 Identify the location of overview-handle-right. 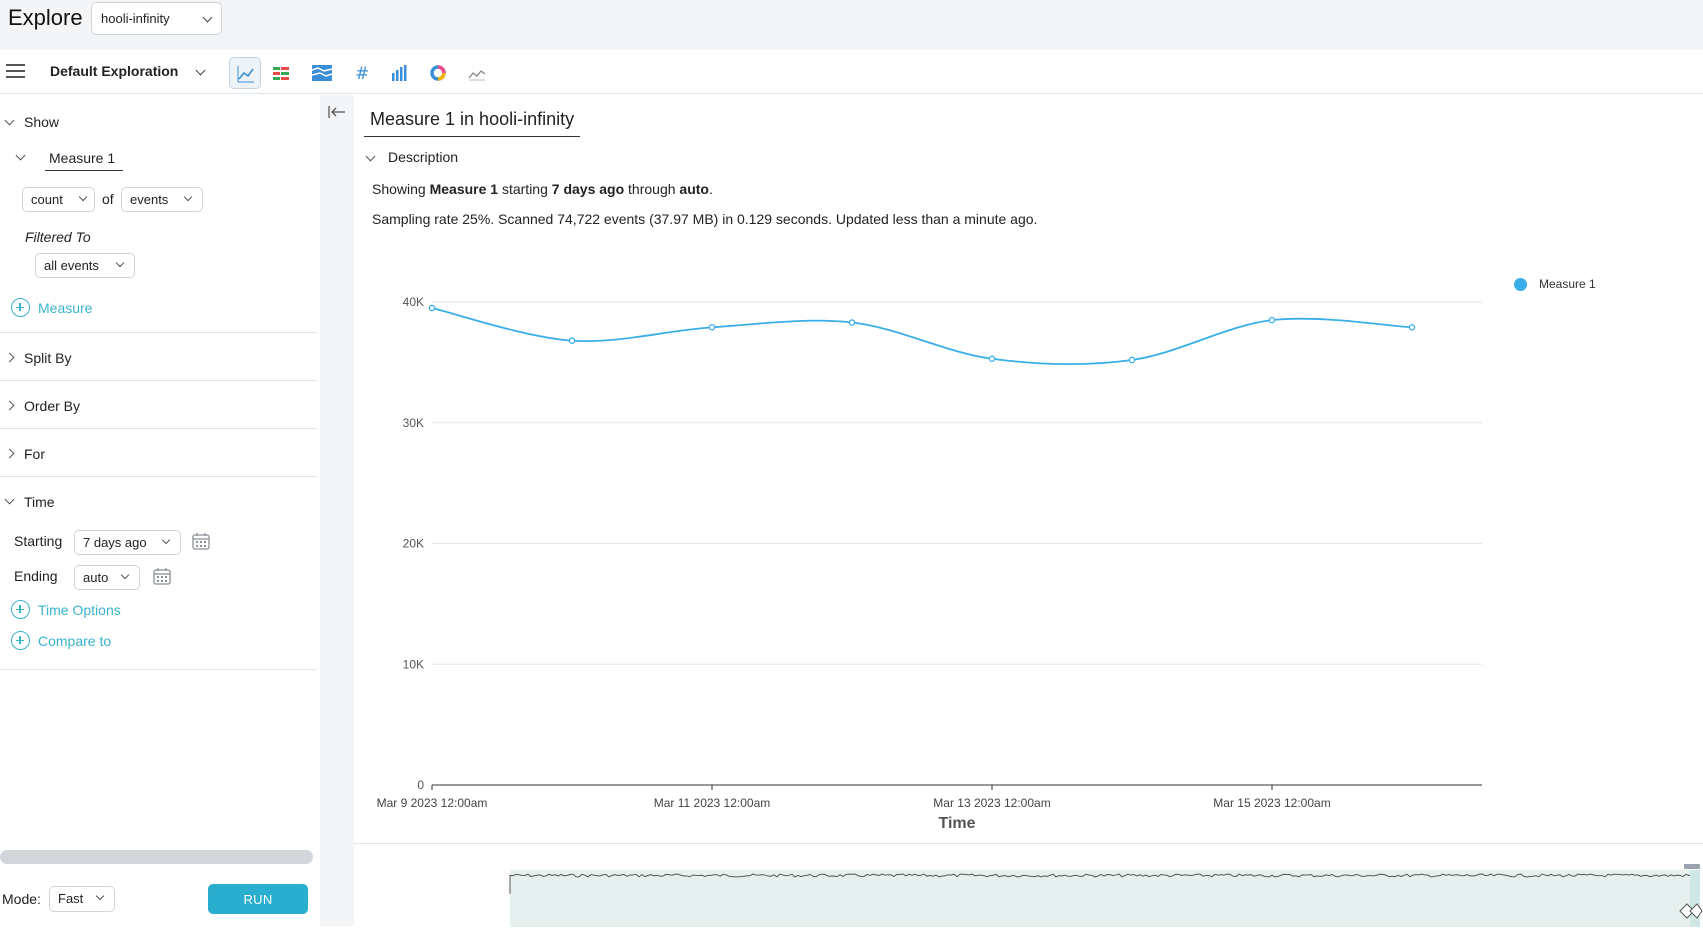
(1696, 911).